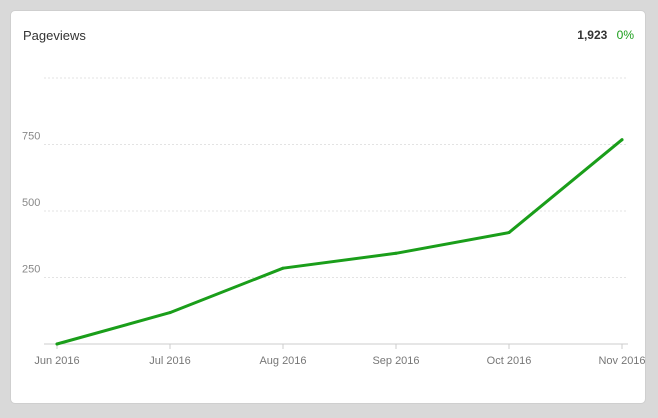 This screenshot has height=418, width=658. Describe the element at coordinates (170, 361) in the screenshot. I see `x-tick-label: Jul 2016` at that location.